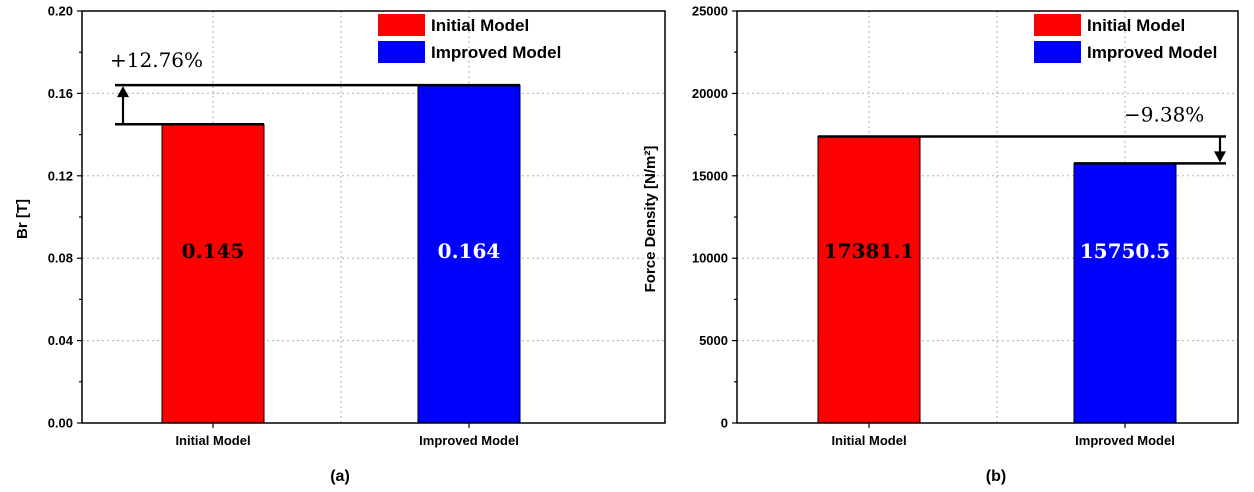 This screenshot has height=492, width=1254. I want to click on difference-annotation: −9.38%, so click(1022, 134).